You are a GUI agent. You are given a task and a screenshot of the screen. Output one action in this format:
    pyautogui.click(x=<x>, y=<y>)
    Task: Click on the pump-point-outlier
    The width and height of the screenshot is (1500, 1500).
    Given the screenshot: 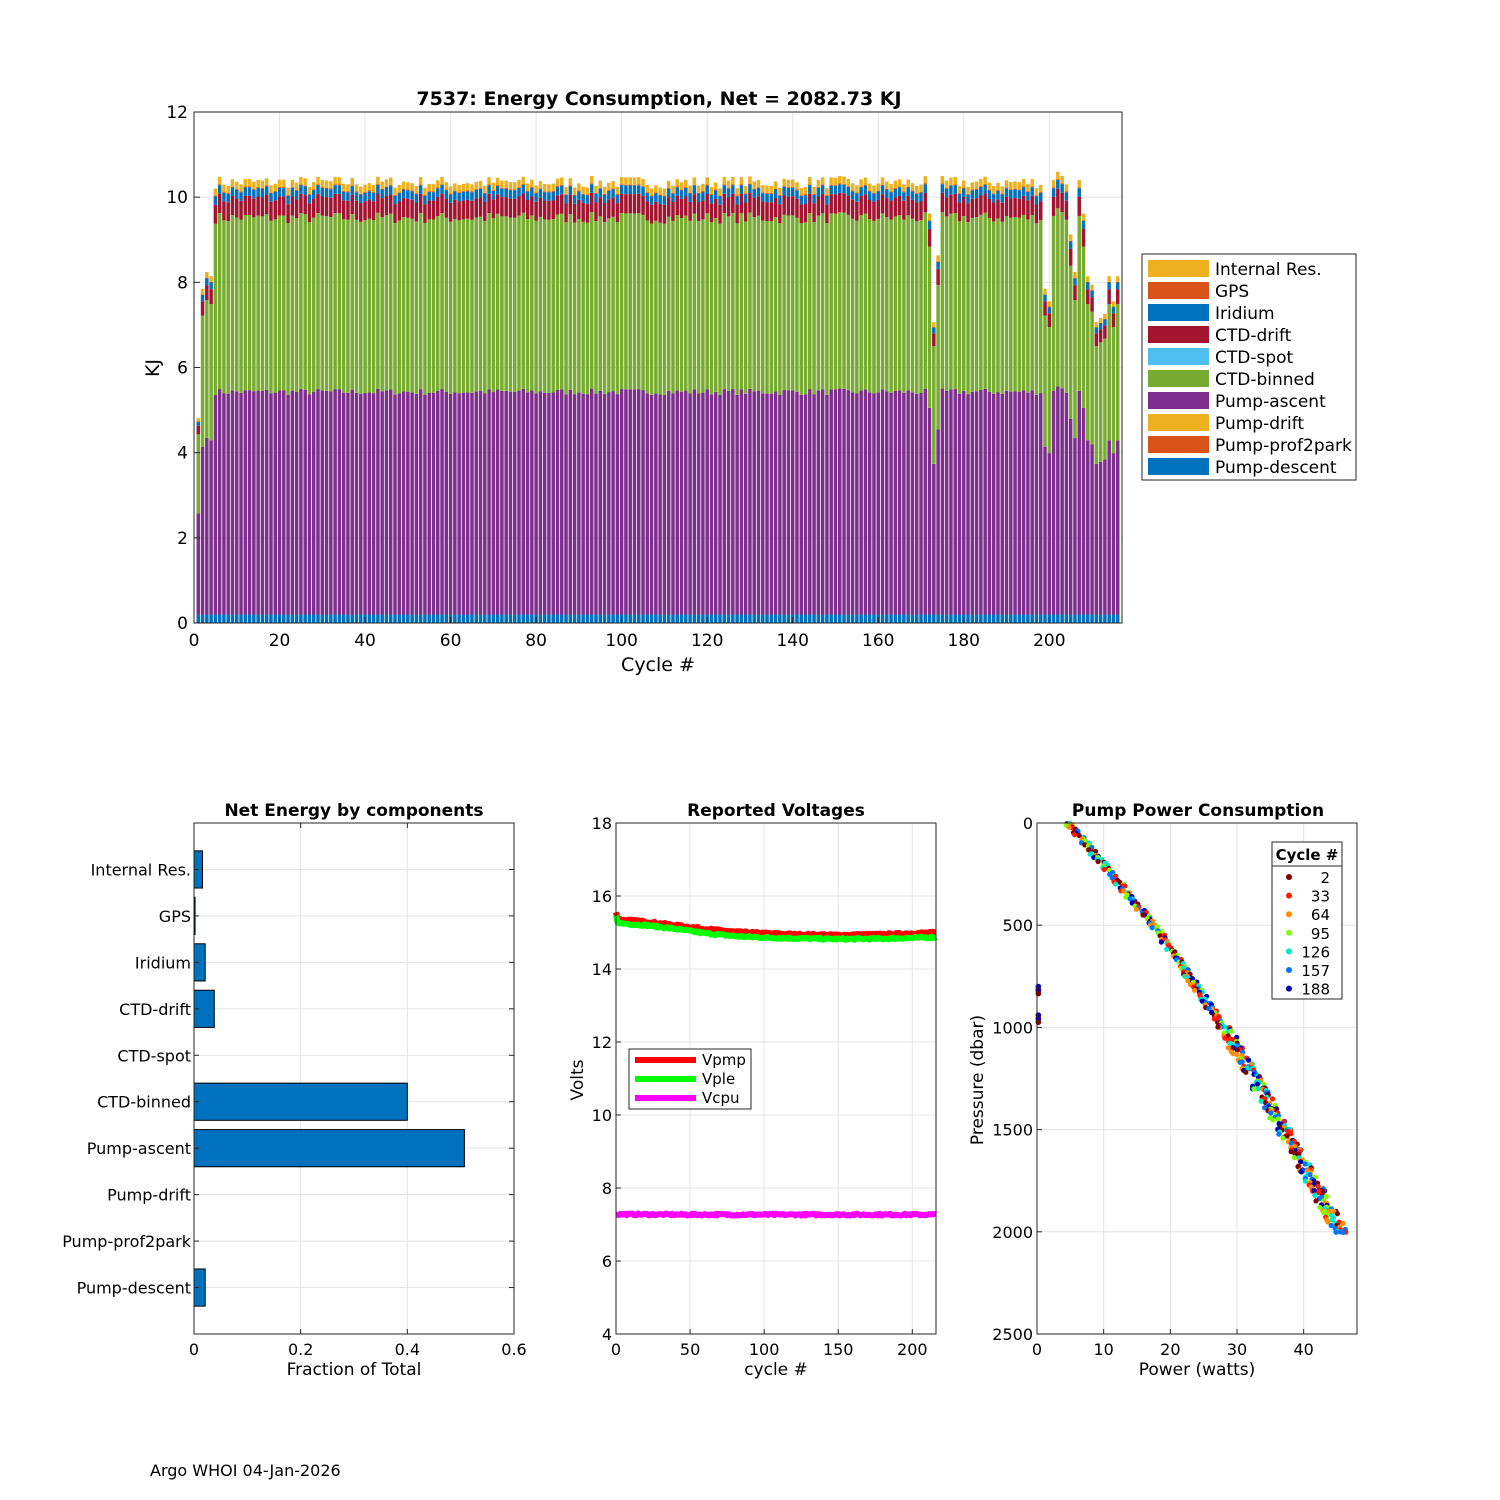 What is the action you would take?
    pyautogui.click(x=1038, y=1022)
    